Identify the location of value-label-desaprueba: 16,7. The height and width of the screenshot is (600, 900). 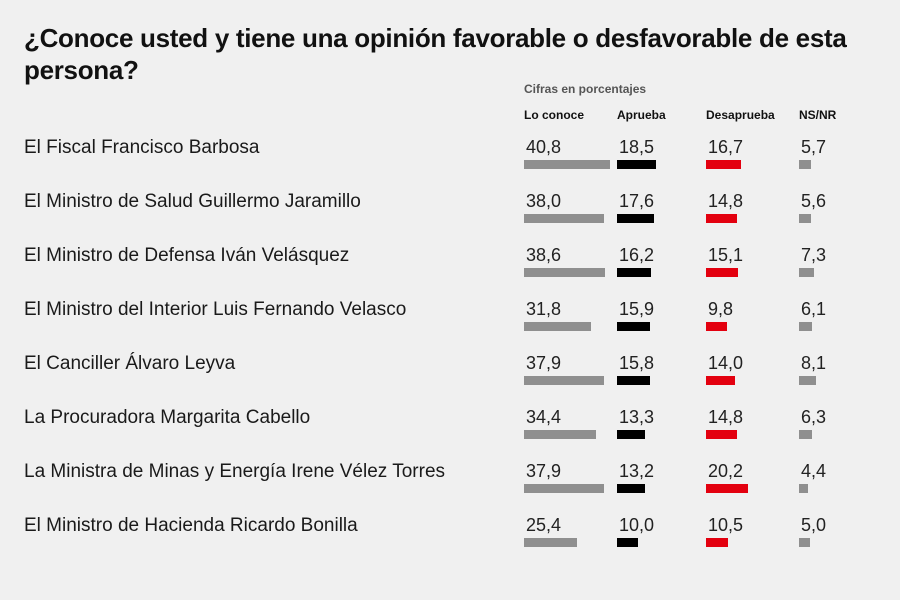
(726, 147).